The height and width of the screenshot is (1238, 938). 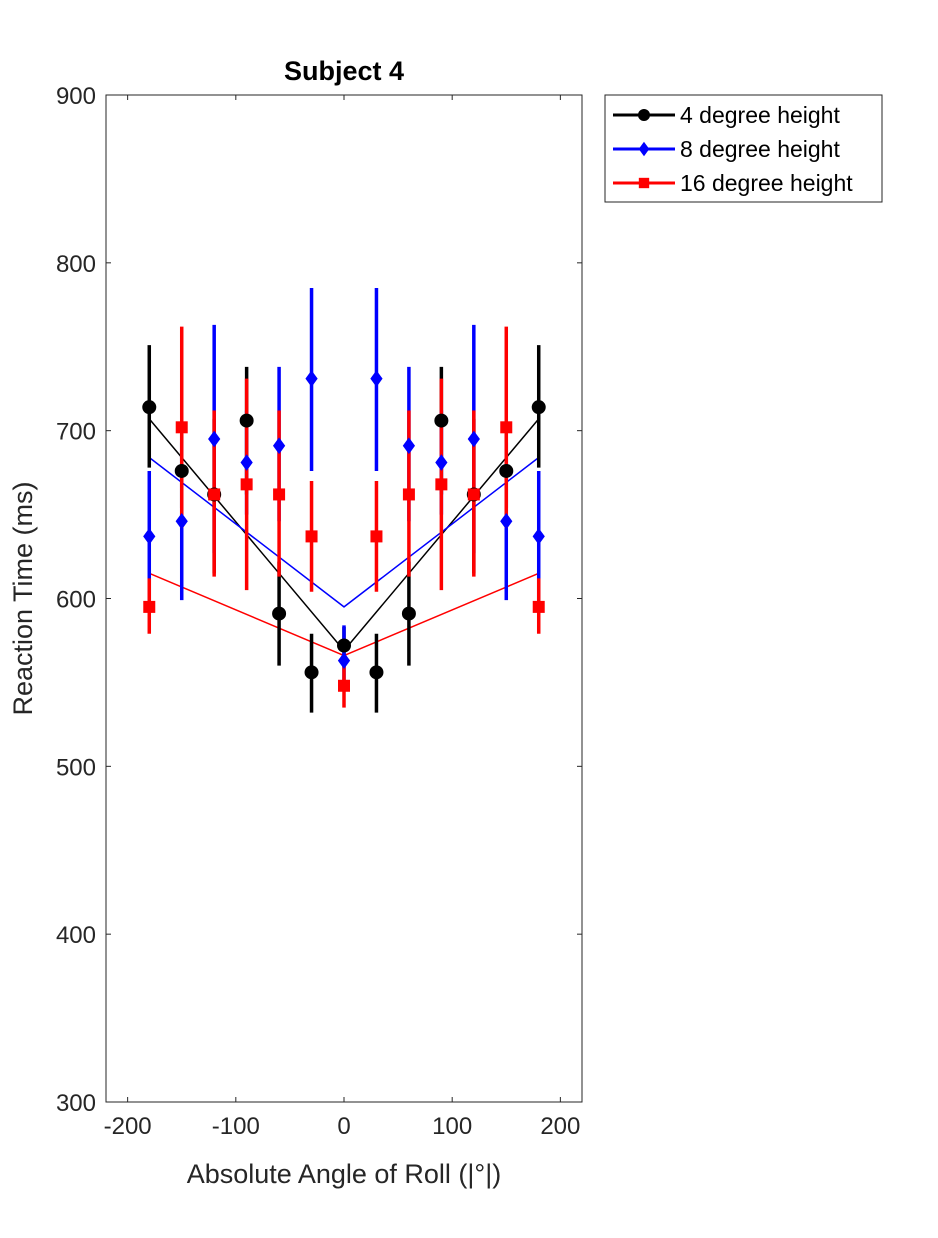 What do you see at coordinates (344, 1174) in the screenshot?
I see `x-axis-label: Absolute Angle of Roll (|°|)` at bounding box center [344, 1174].